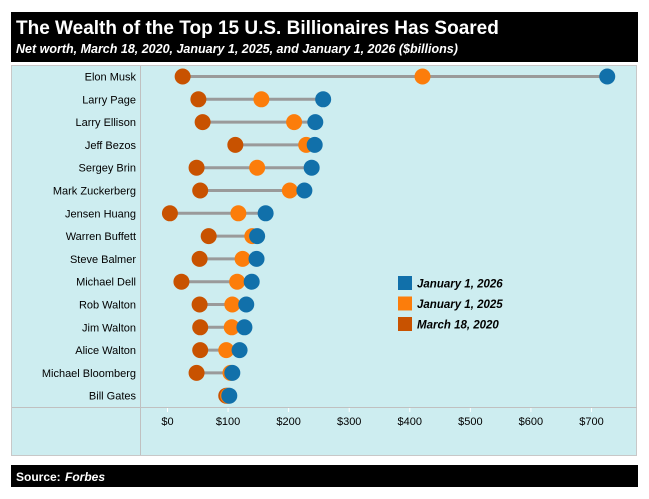 This screenshot has width=649, height=499. I want to click on x-tick-label: $400, so click(410, 422).